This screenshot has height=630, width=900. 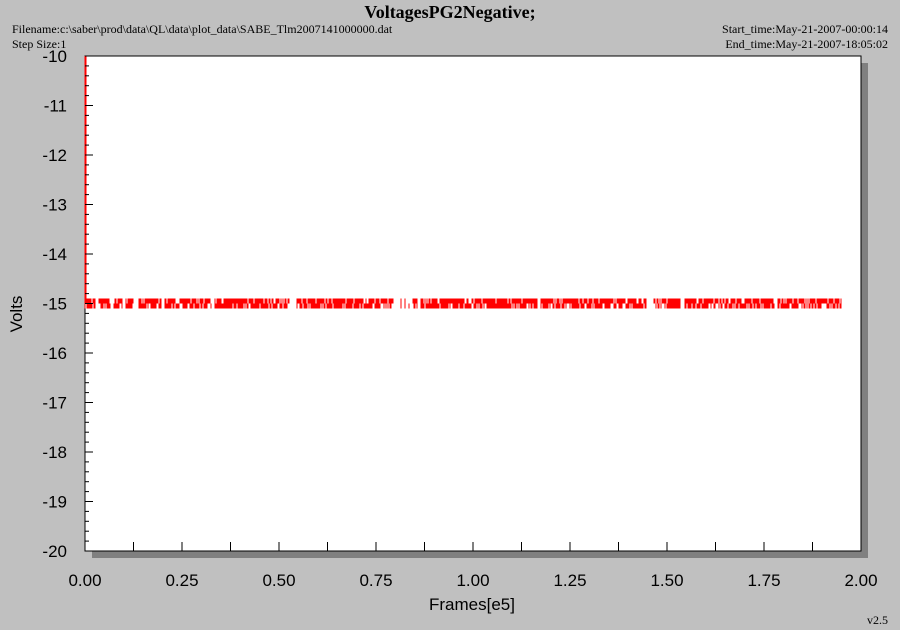 What do you see at coordinates (569, 580) in the screenshot?
I see `x-tick-label: 1.25` at bounding box center [569, 580].